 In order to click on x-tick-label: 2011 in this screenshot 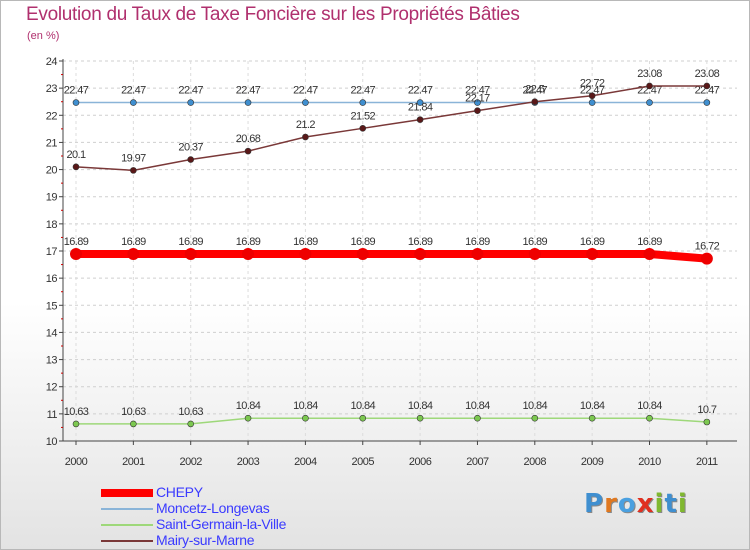, I will do `click(707, 462)`.